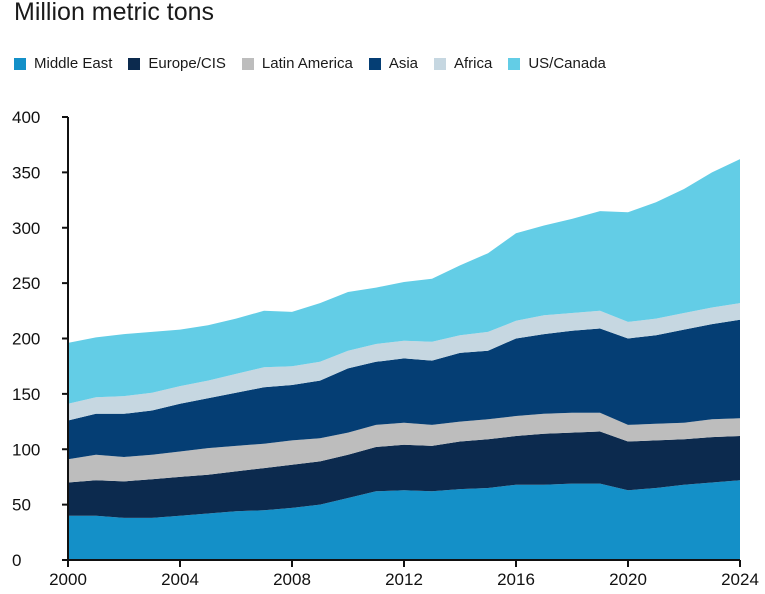 The width and height of the screenshot is (765, 594). I want to click on chart-subtitle: Million metric tons, so click(114, 13).